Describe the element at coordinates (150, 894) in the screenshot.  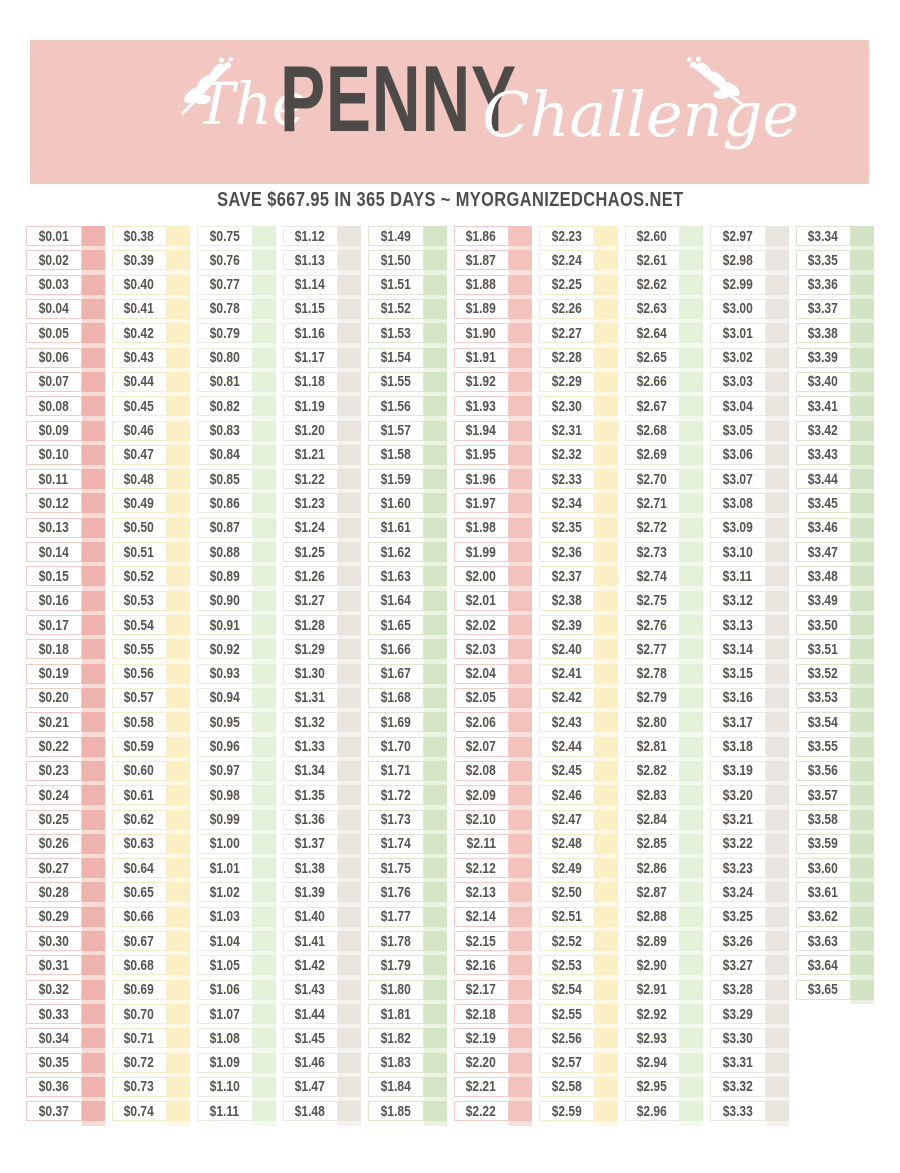
I see `amount-row: $0.65` at that location.